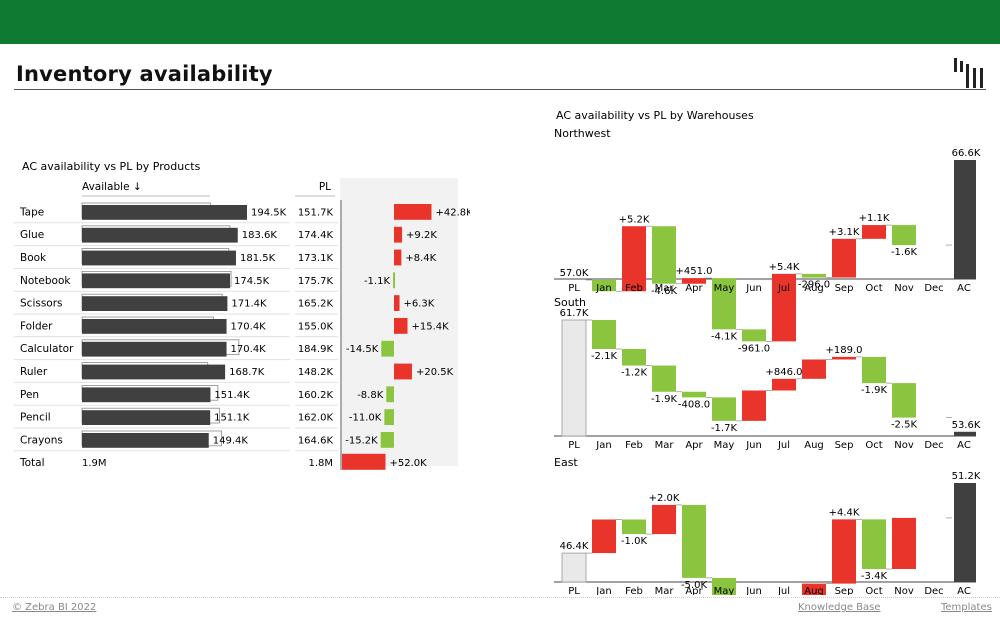 This screenshot has width=1000, height=617. I want to click on waterfall-delta-label: -408.0, so click(694, 404).